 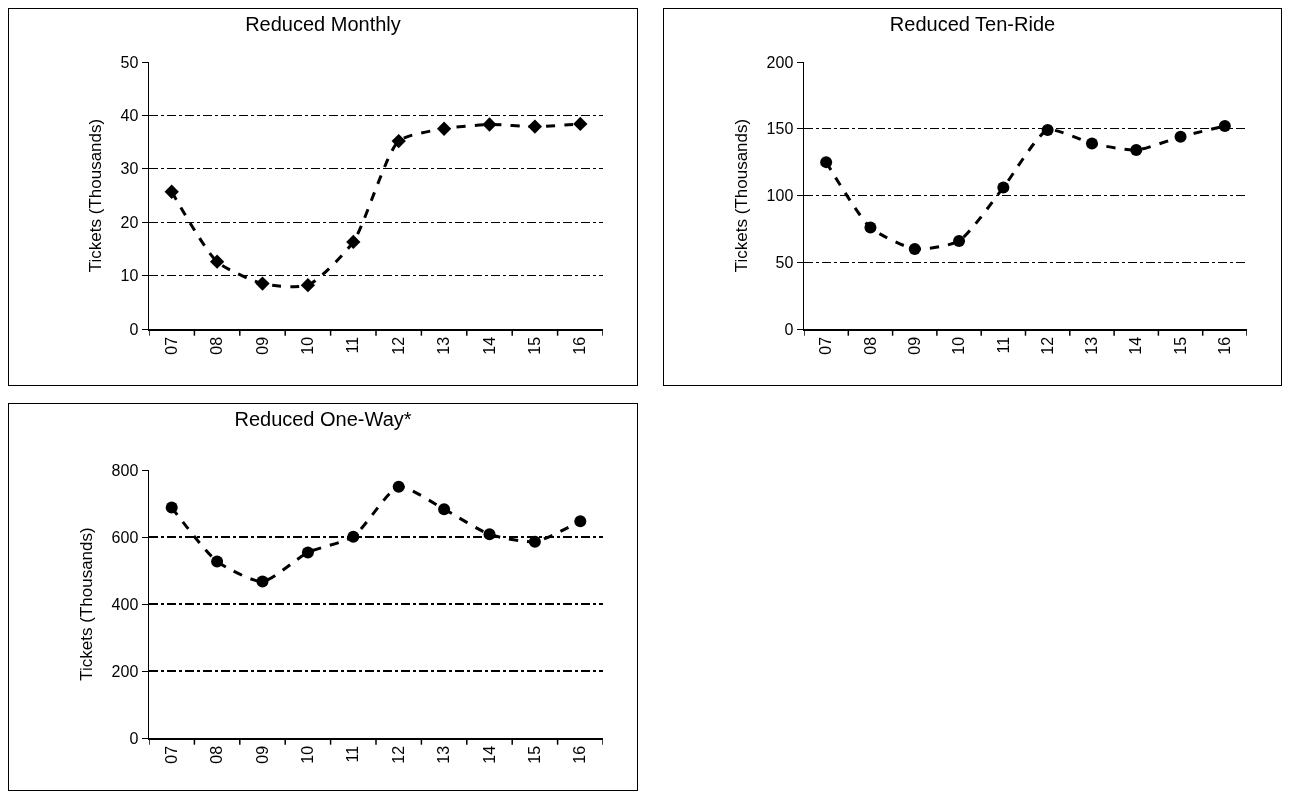 What do you see at coordinates (125, 470) in the screenshot?
I see `y-tick-label: 800` at bounding box center [125, 470].